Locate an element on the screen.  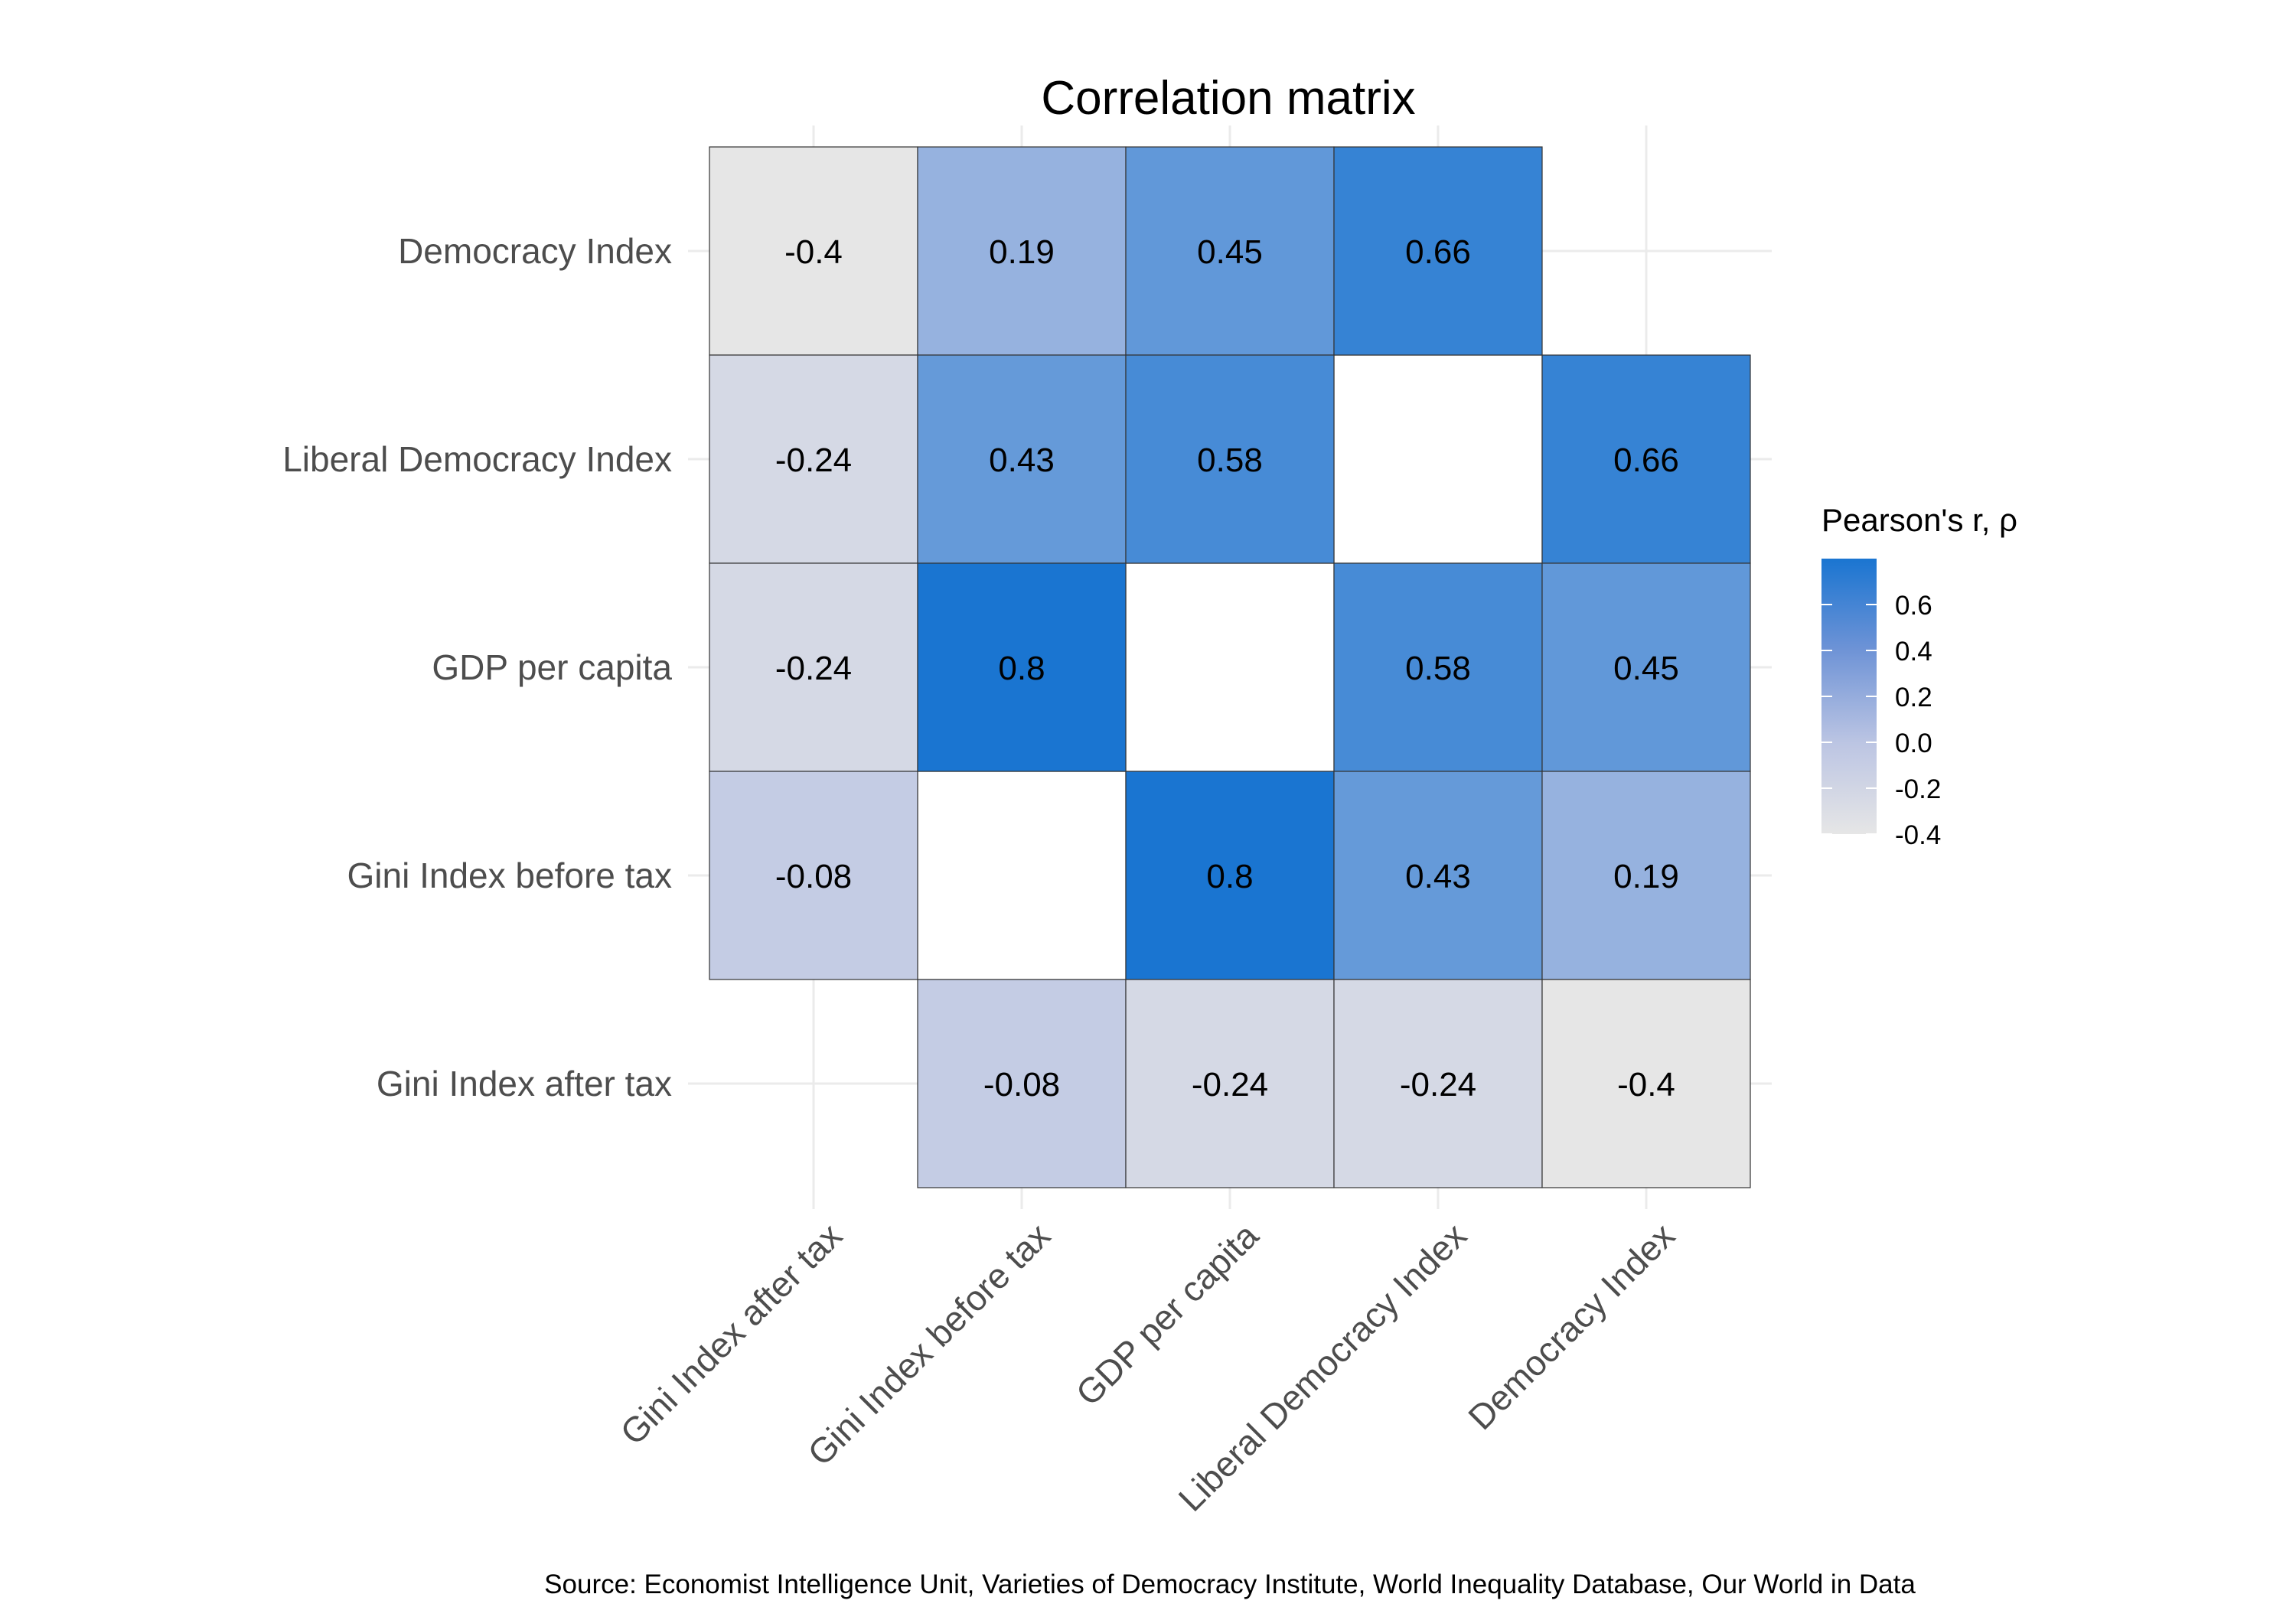
heatmap-cell-gdp-per-capita-x-gdp-per-capita is located at coordinates (1230, 667).